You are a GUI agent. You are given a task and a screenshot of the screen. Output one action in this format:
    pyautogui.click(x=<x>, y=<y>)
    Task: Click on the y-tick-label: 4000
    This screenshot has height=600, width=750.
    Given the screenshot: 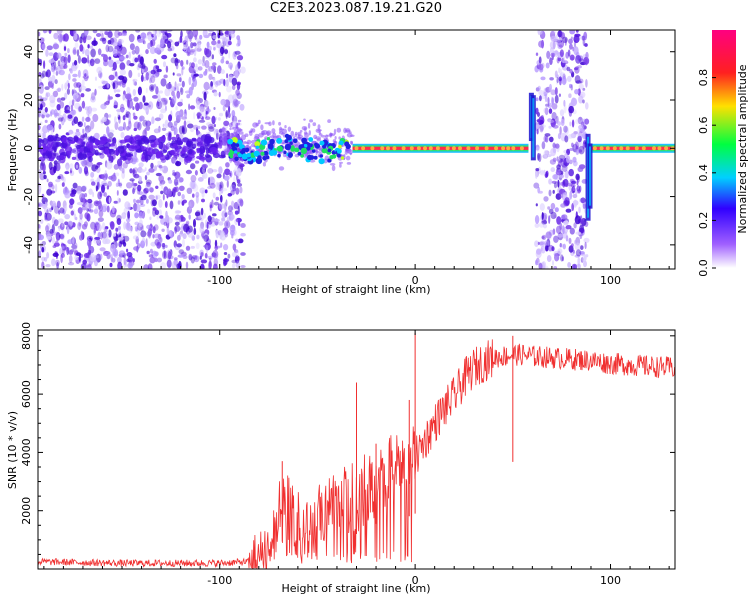 What is the action you would take?
    pyautogui.click(x=26, y=452)
    